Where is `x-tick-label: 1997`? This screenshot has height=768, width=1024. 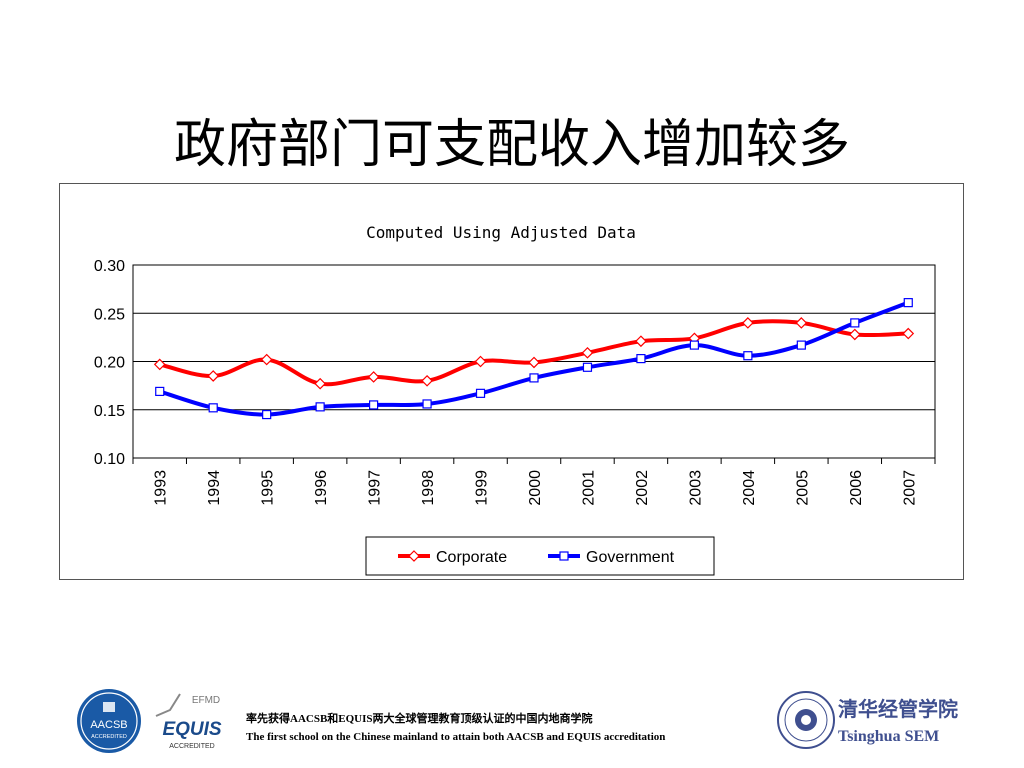 x-tick-label: 1997 is located at coordinates (375, 488).